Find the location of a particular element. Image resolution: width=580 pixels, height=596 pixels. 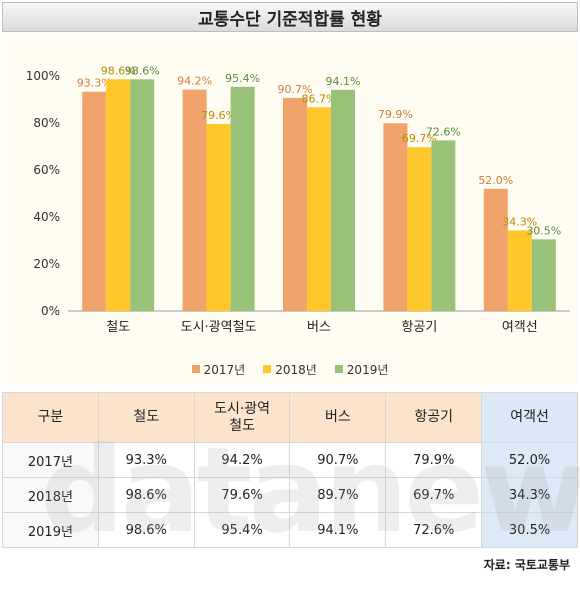

y-tick-label: 20% is located at coordinates (46, 264).